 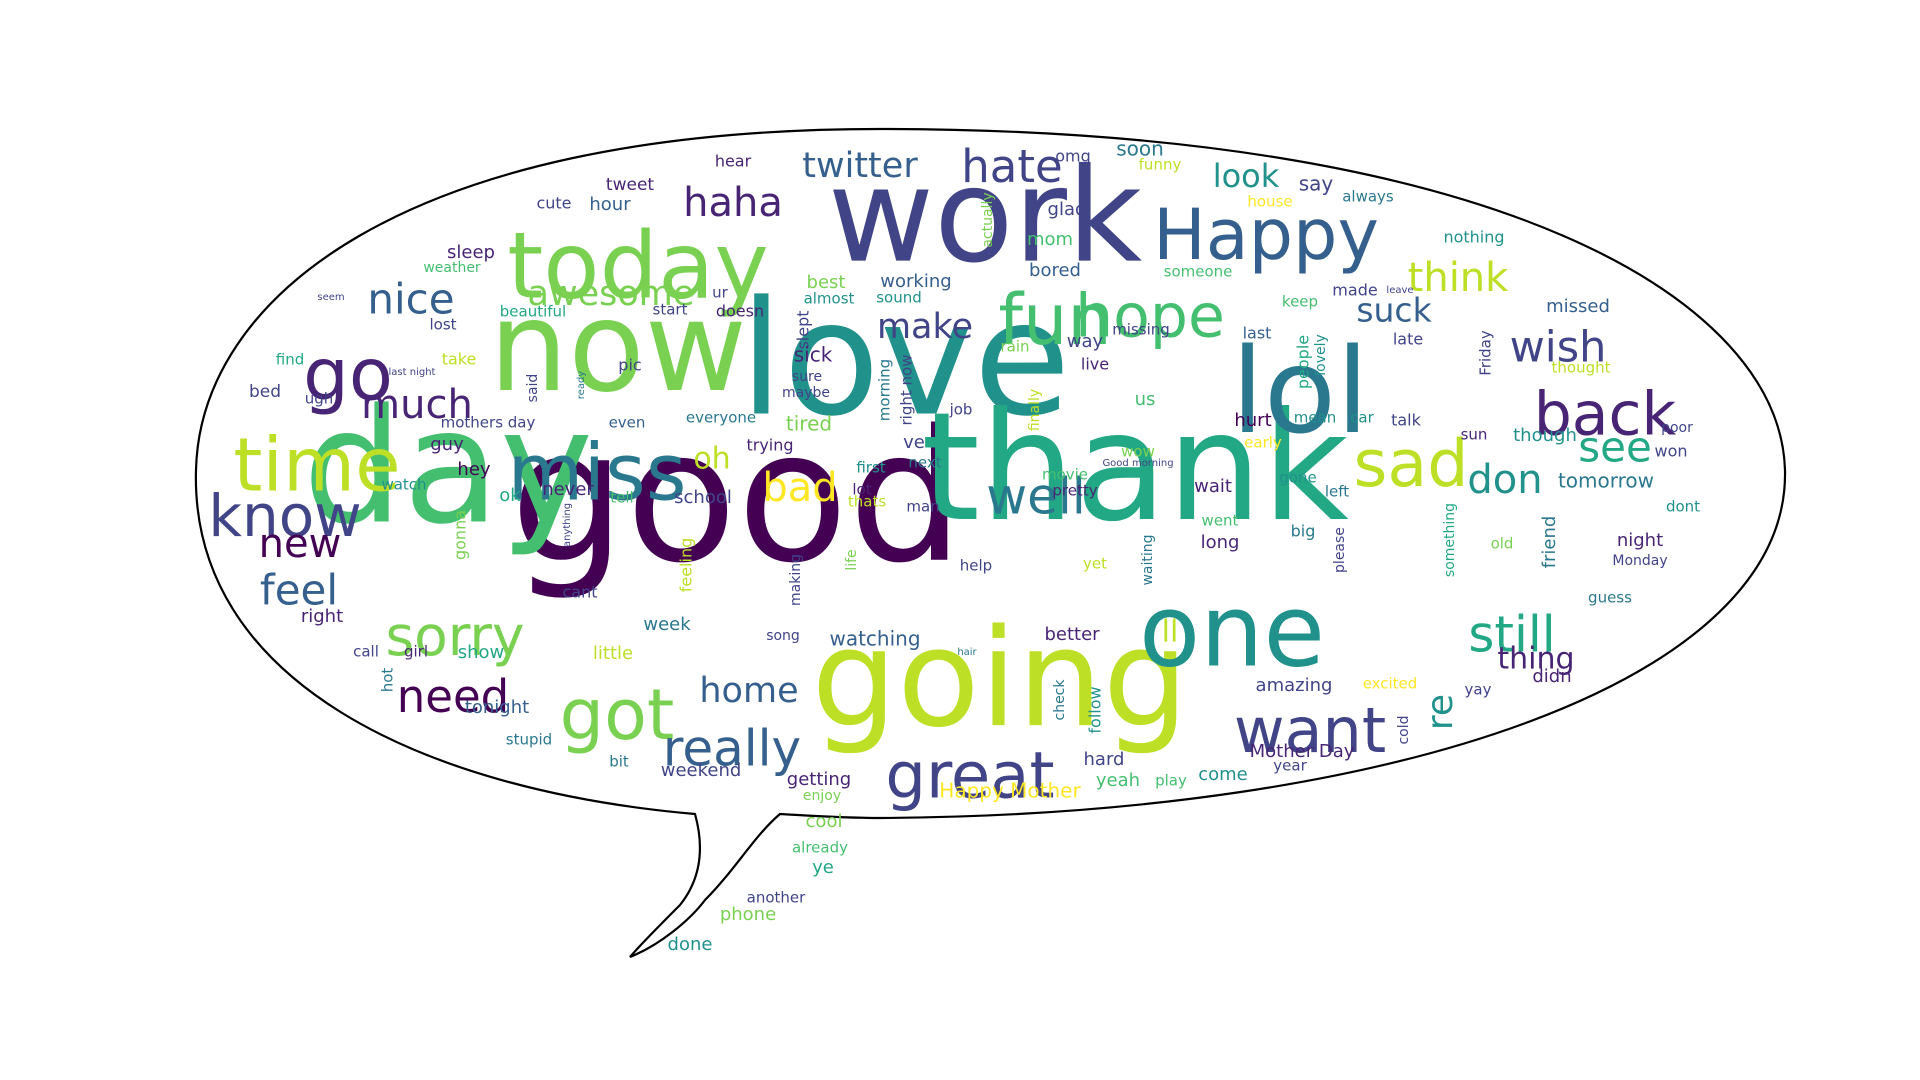 What do you see at coordinates (1302, 751) in the screenshot?
I see `cloud-word-mother-day: Mother Day` at bounding box center [1302, 751].